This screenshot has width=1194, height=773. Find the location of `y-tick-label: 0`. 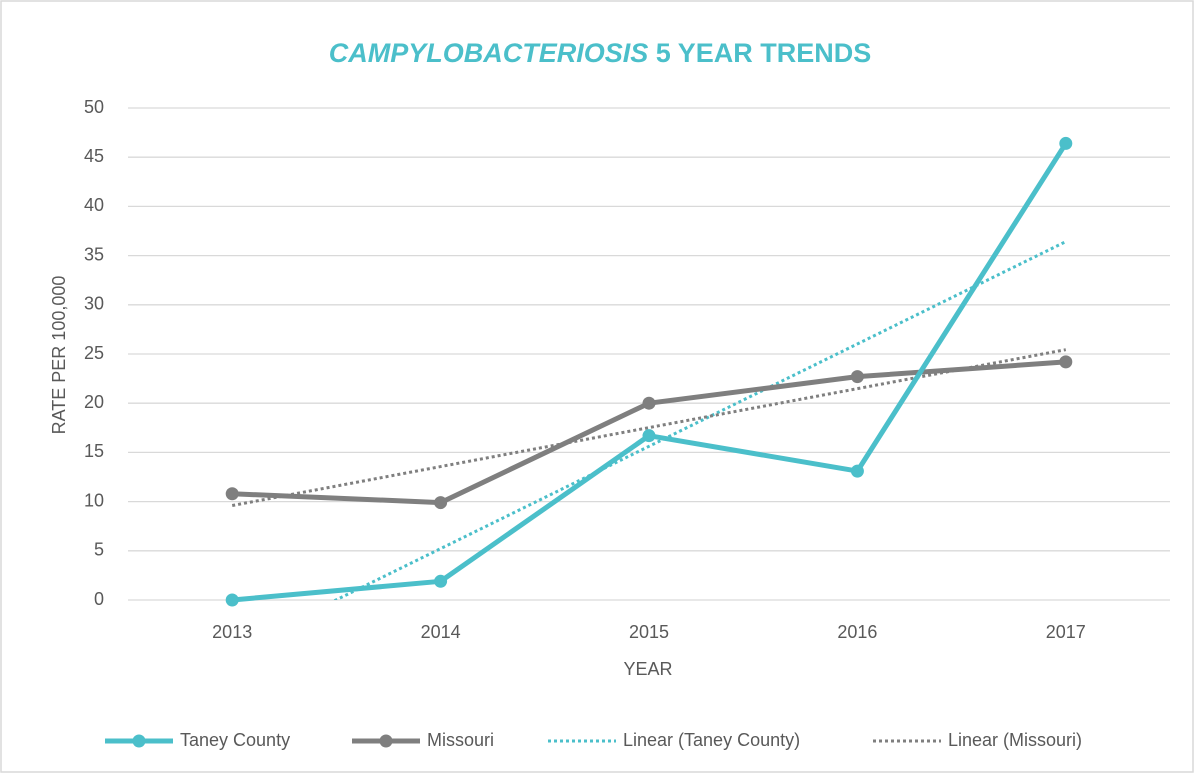

y-tick-label: 0 is located at coordinates (99, 599).